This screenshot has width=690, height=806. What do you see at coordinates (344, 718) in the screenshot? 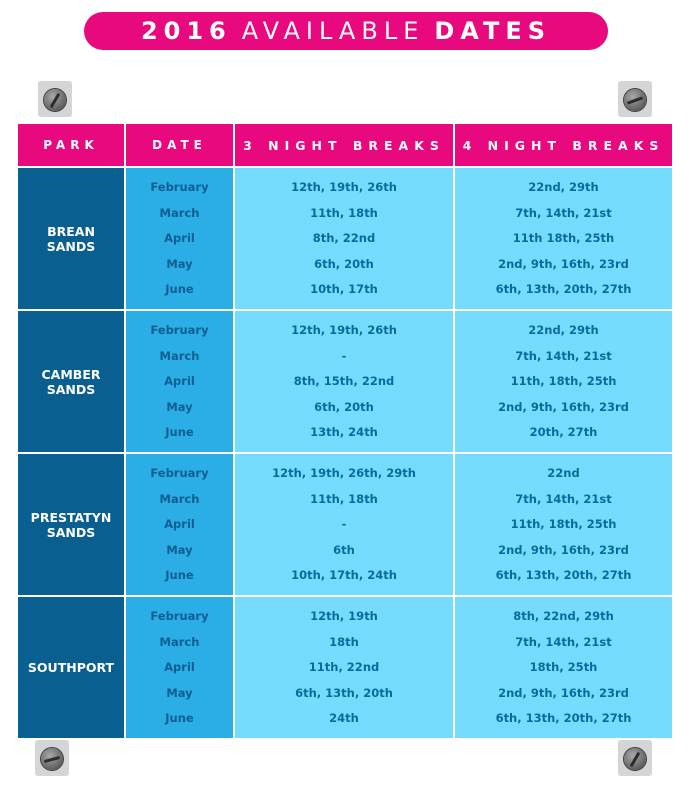
I see `three-night-dates: 24th` at bounding box center [344, 718].